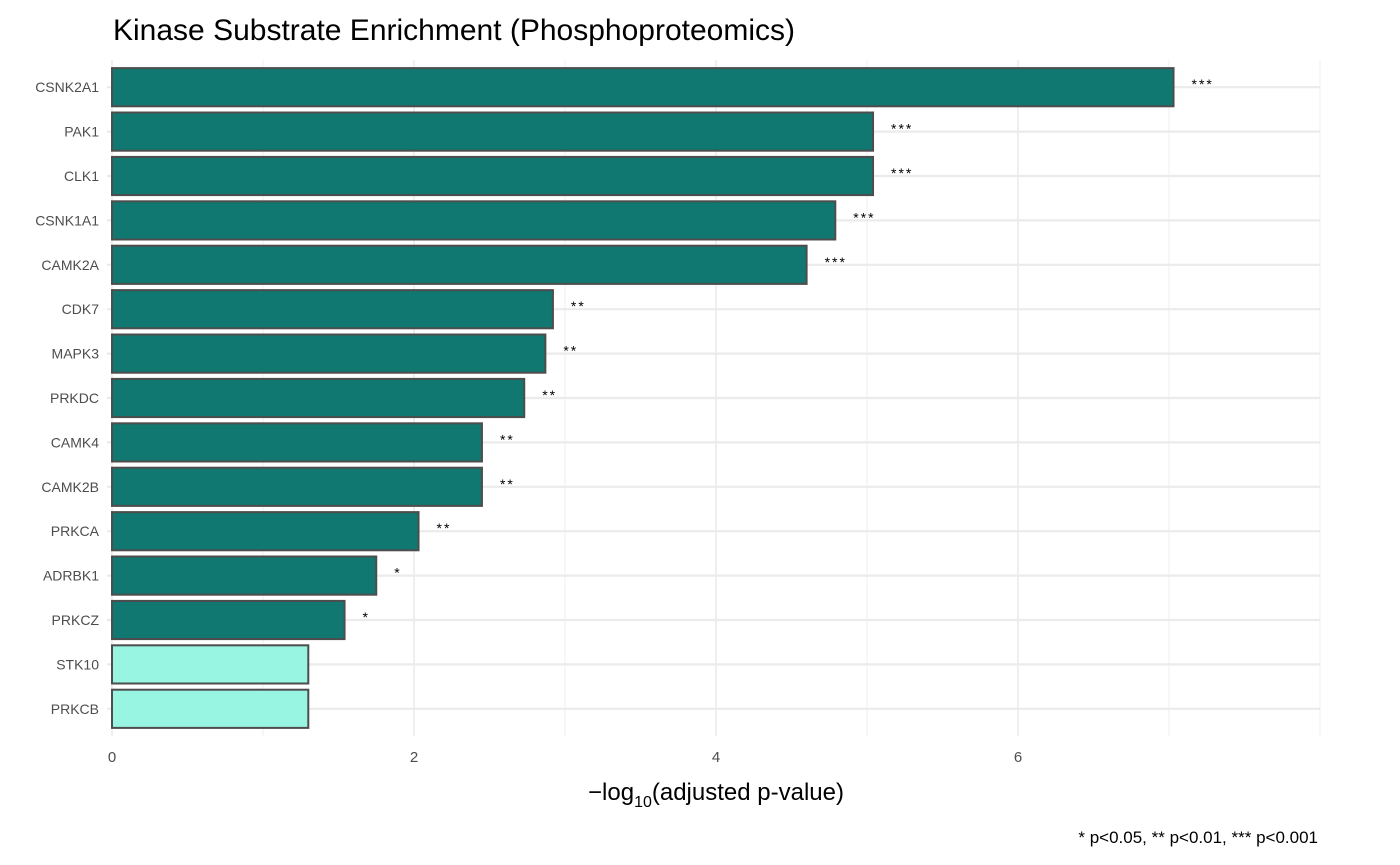  I want to click on bar-camk4, so click(297, 442).